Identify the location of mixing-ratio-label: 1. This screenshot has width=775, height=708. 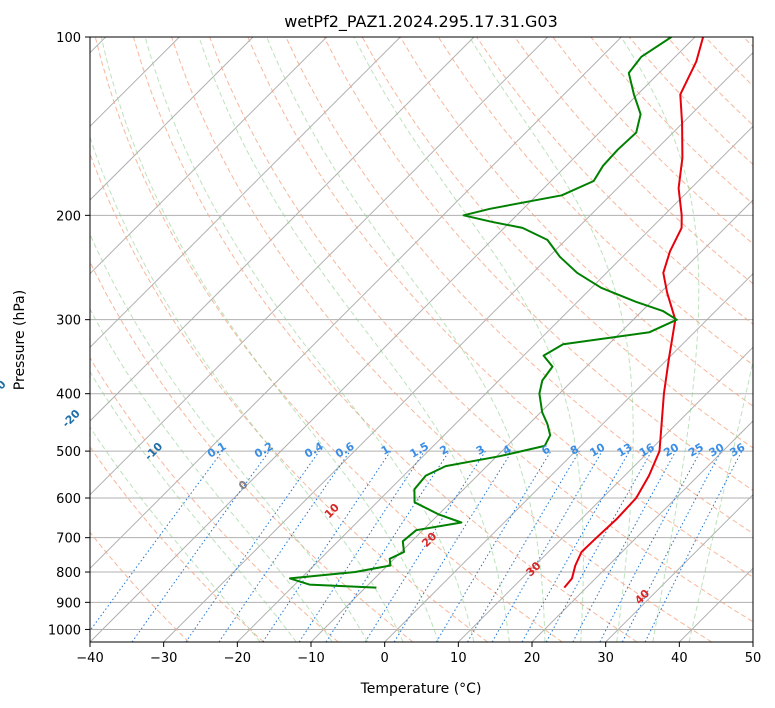
(385, 450).